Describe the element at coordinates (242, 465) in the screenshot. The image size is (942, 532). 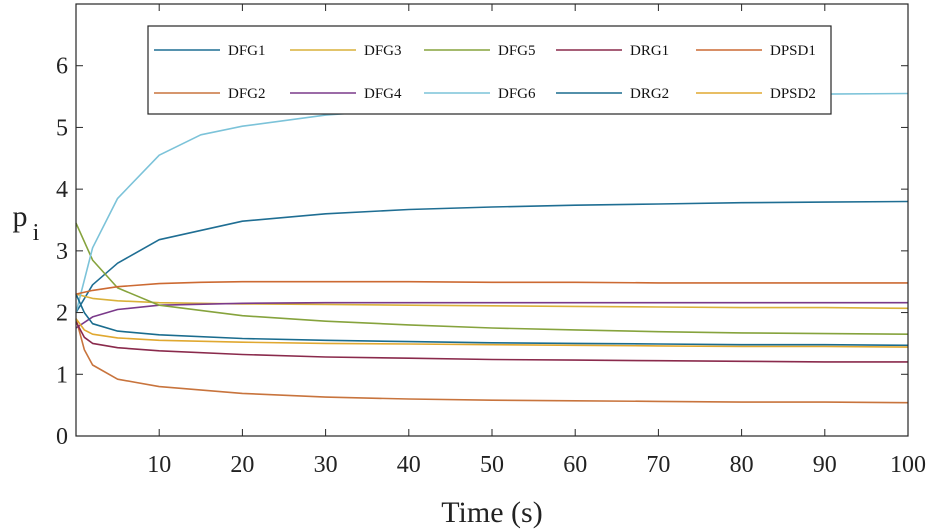
I see `x-tick-label: 20` at that location.